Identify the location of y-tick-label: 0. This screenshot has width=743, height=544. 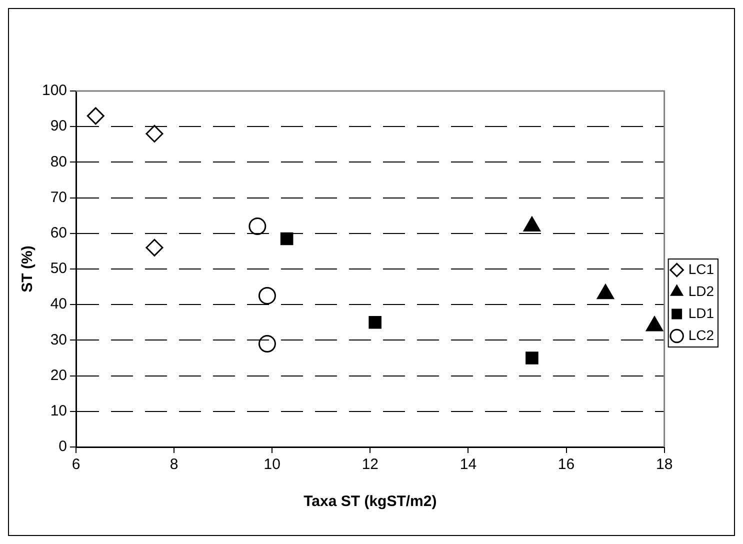
(63, 447).